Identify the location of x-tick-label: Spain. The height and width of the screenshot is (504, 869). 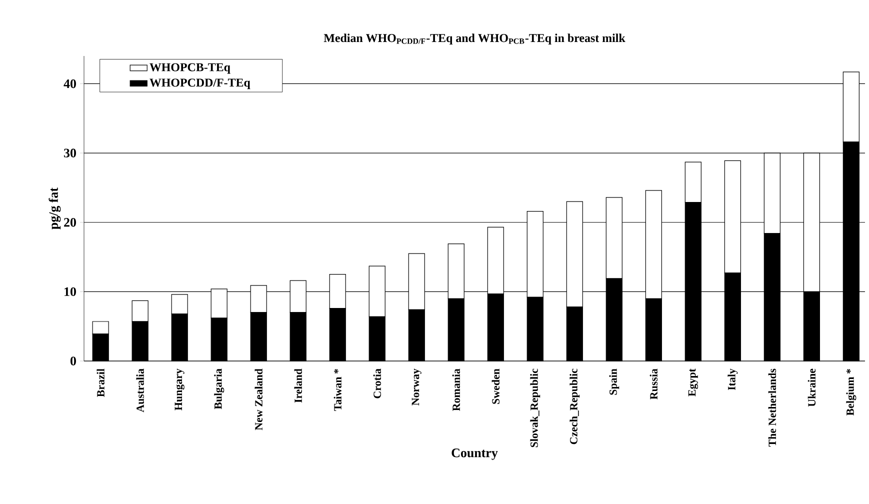
(614, 381).